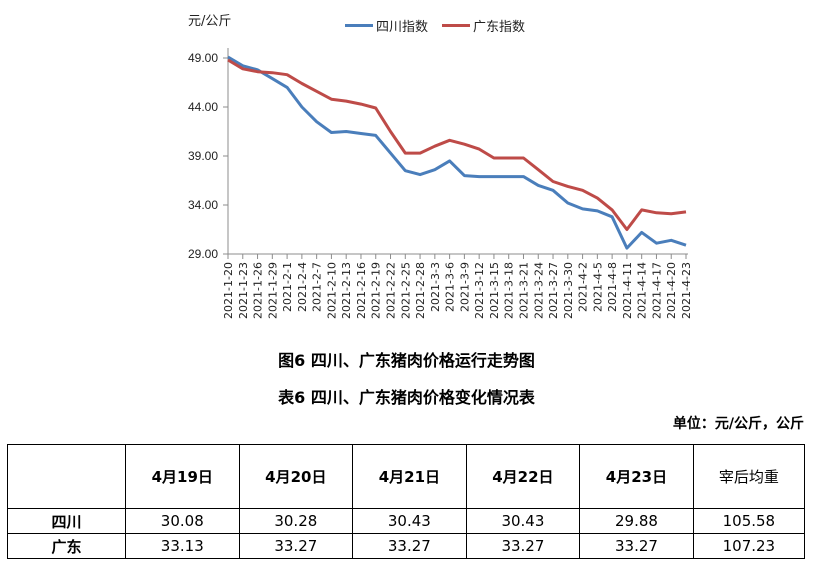 Image resolution: width=813 pixels, height=574 pixels. What do you see at coordinates (228, 290) in the screenshot?
I see `svg-text: 2021-1-20` at bounding box center [228, 290].